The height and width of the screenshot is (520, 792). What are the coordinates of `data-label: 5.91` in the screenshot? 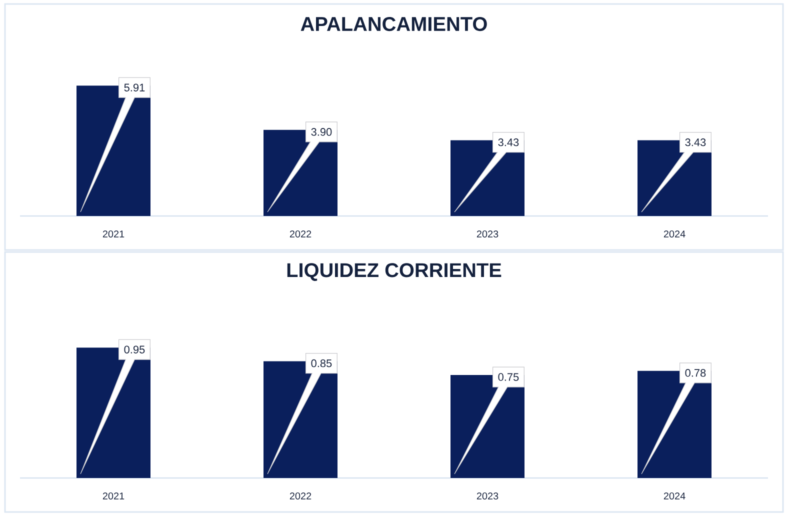 It's located at (134, 88).